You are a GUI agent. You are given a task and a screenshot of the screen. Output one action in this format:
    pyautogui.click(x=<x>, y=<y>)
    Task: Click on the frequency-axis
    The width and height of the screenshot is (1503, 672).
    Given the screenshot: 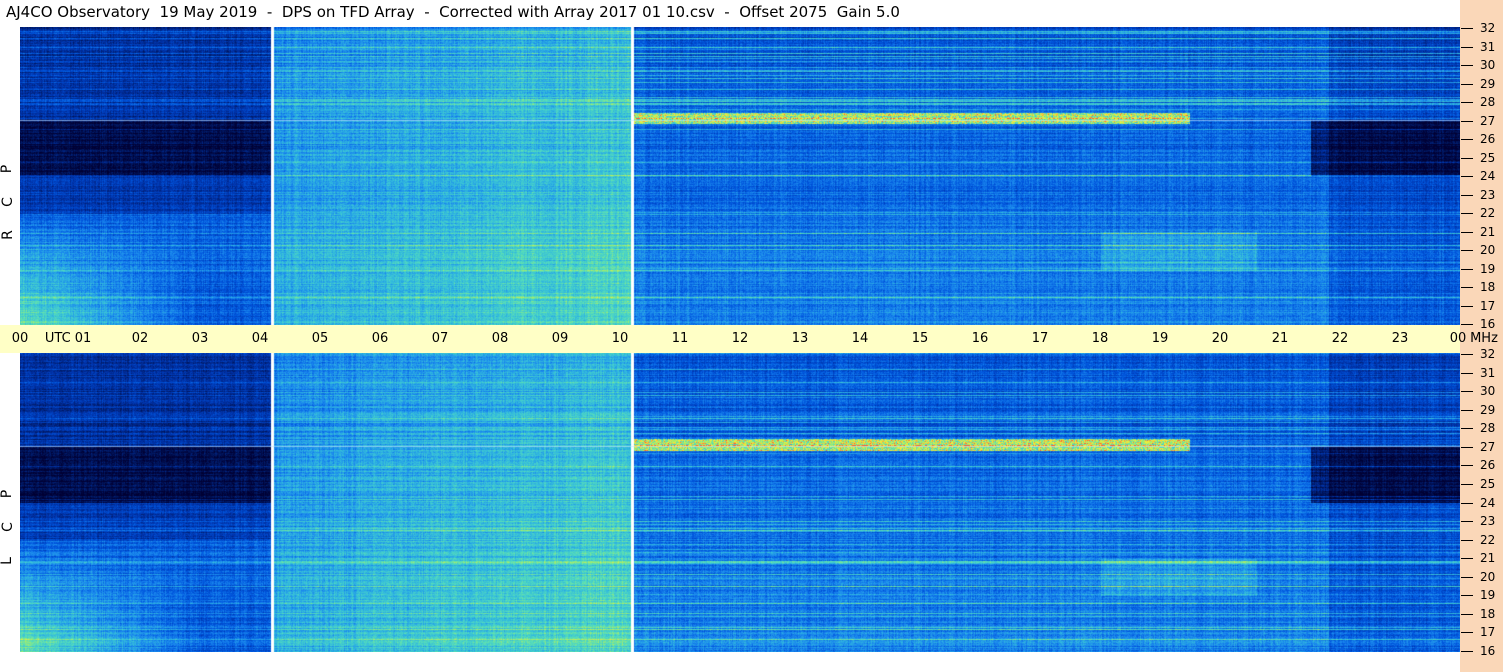 What is the action you would take?
    pyautogui.click(x=1481, y=336)
    